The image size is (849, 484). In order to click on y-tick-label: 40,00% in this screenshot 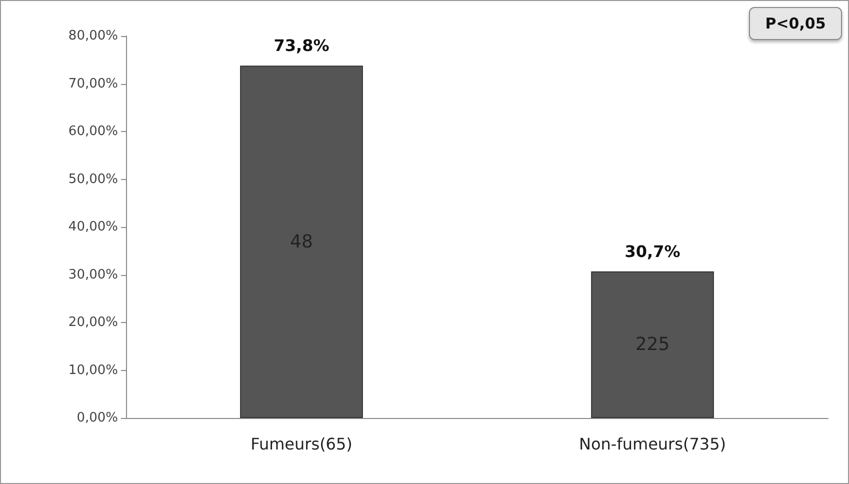, I will do `click(93, 227)`.